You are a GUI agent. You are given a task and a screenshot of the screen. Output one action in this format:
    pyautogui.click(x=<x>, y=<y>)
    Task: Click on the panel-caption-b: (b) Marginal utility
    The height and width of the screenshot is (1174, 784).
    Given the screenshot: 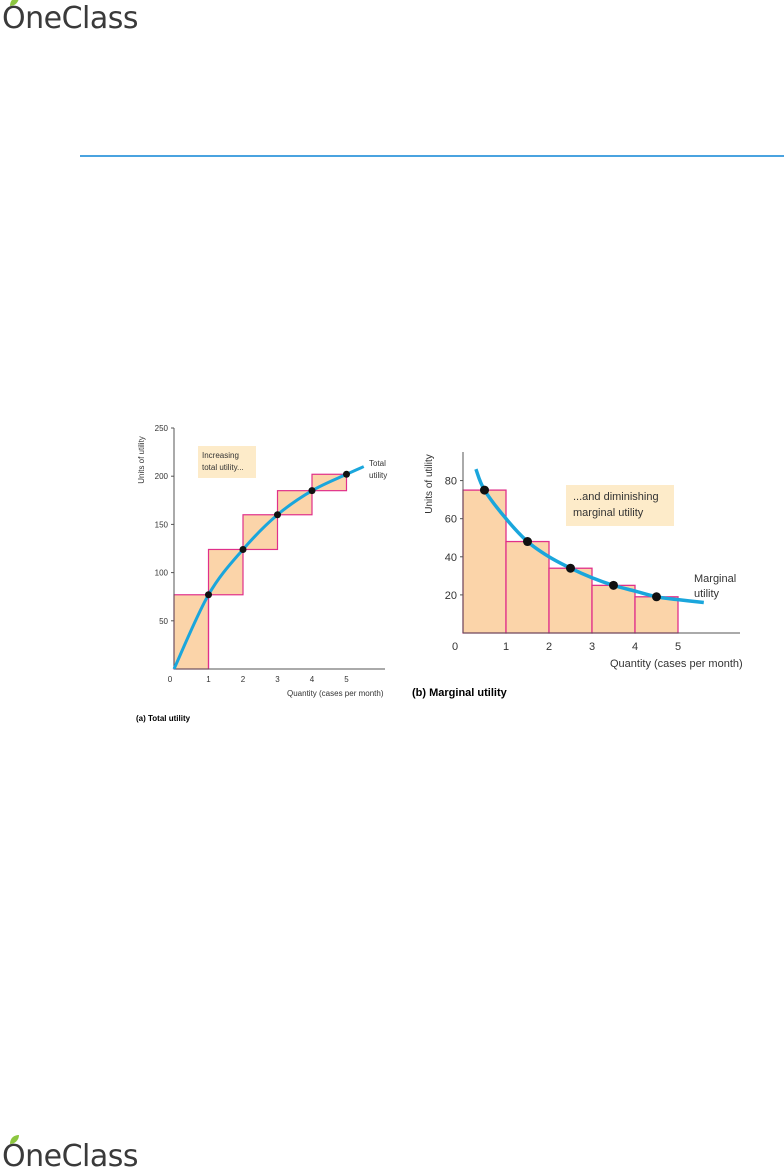 What is the action you would take?
    pyautogui.click(x=460, y=693)
    